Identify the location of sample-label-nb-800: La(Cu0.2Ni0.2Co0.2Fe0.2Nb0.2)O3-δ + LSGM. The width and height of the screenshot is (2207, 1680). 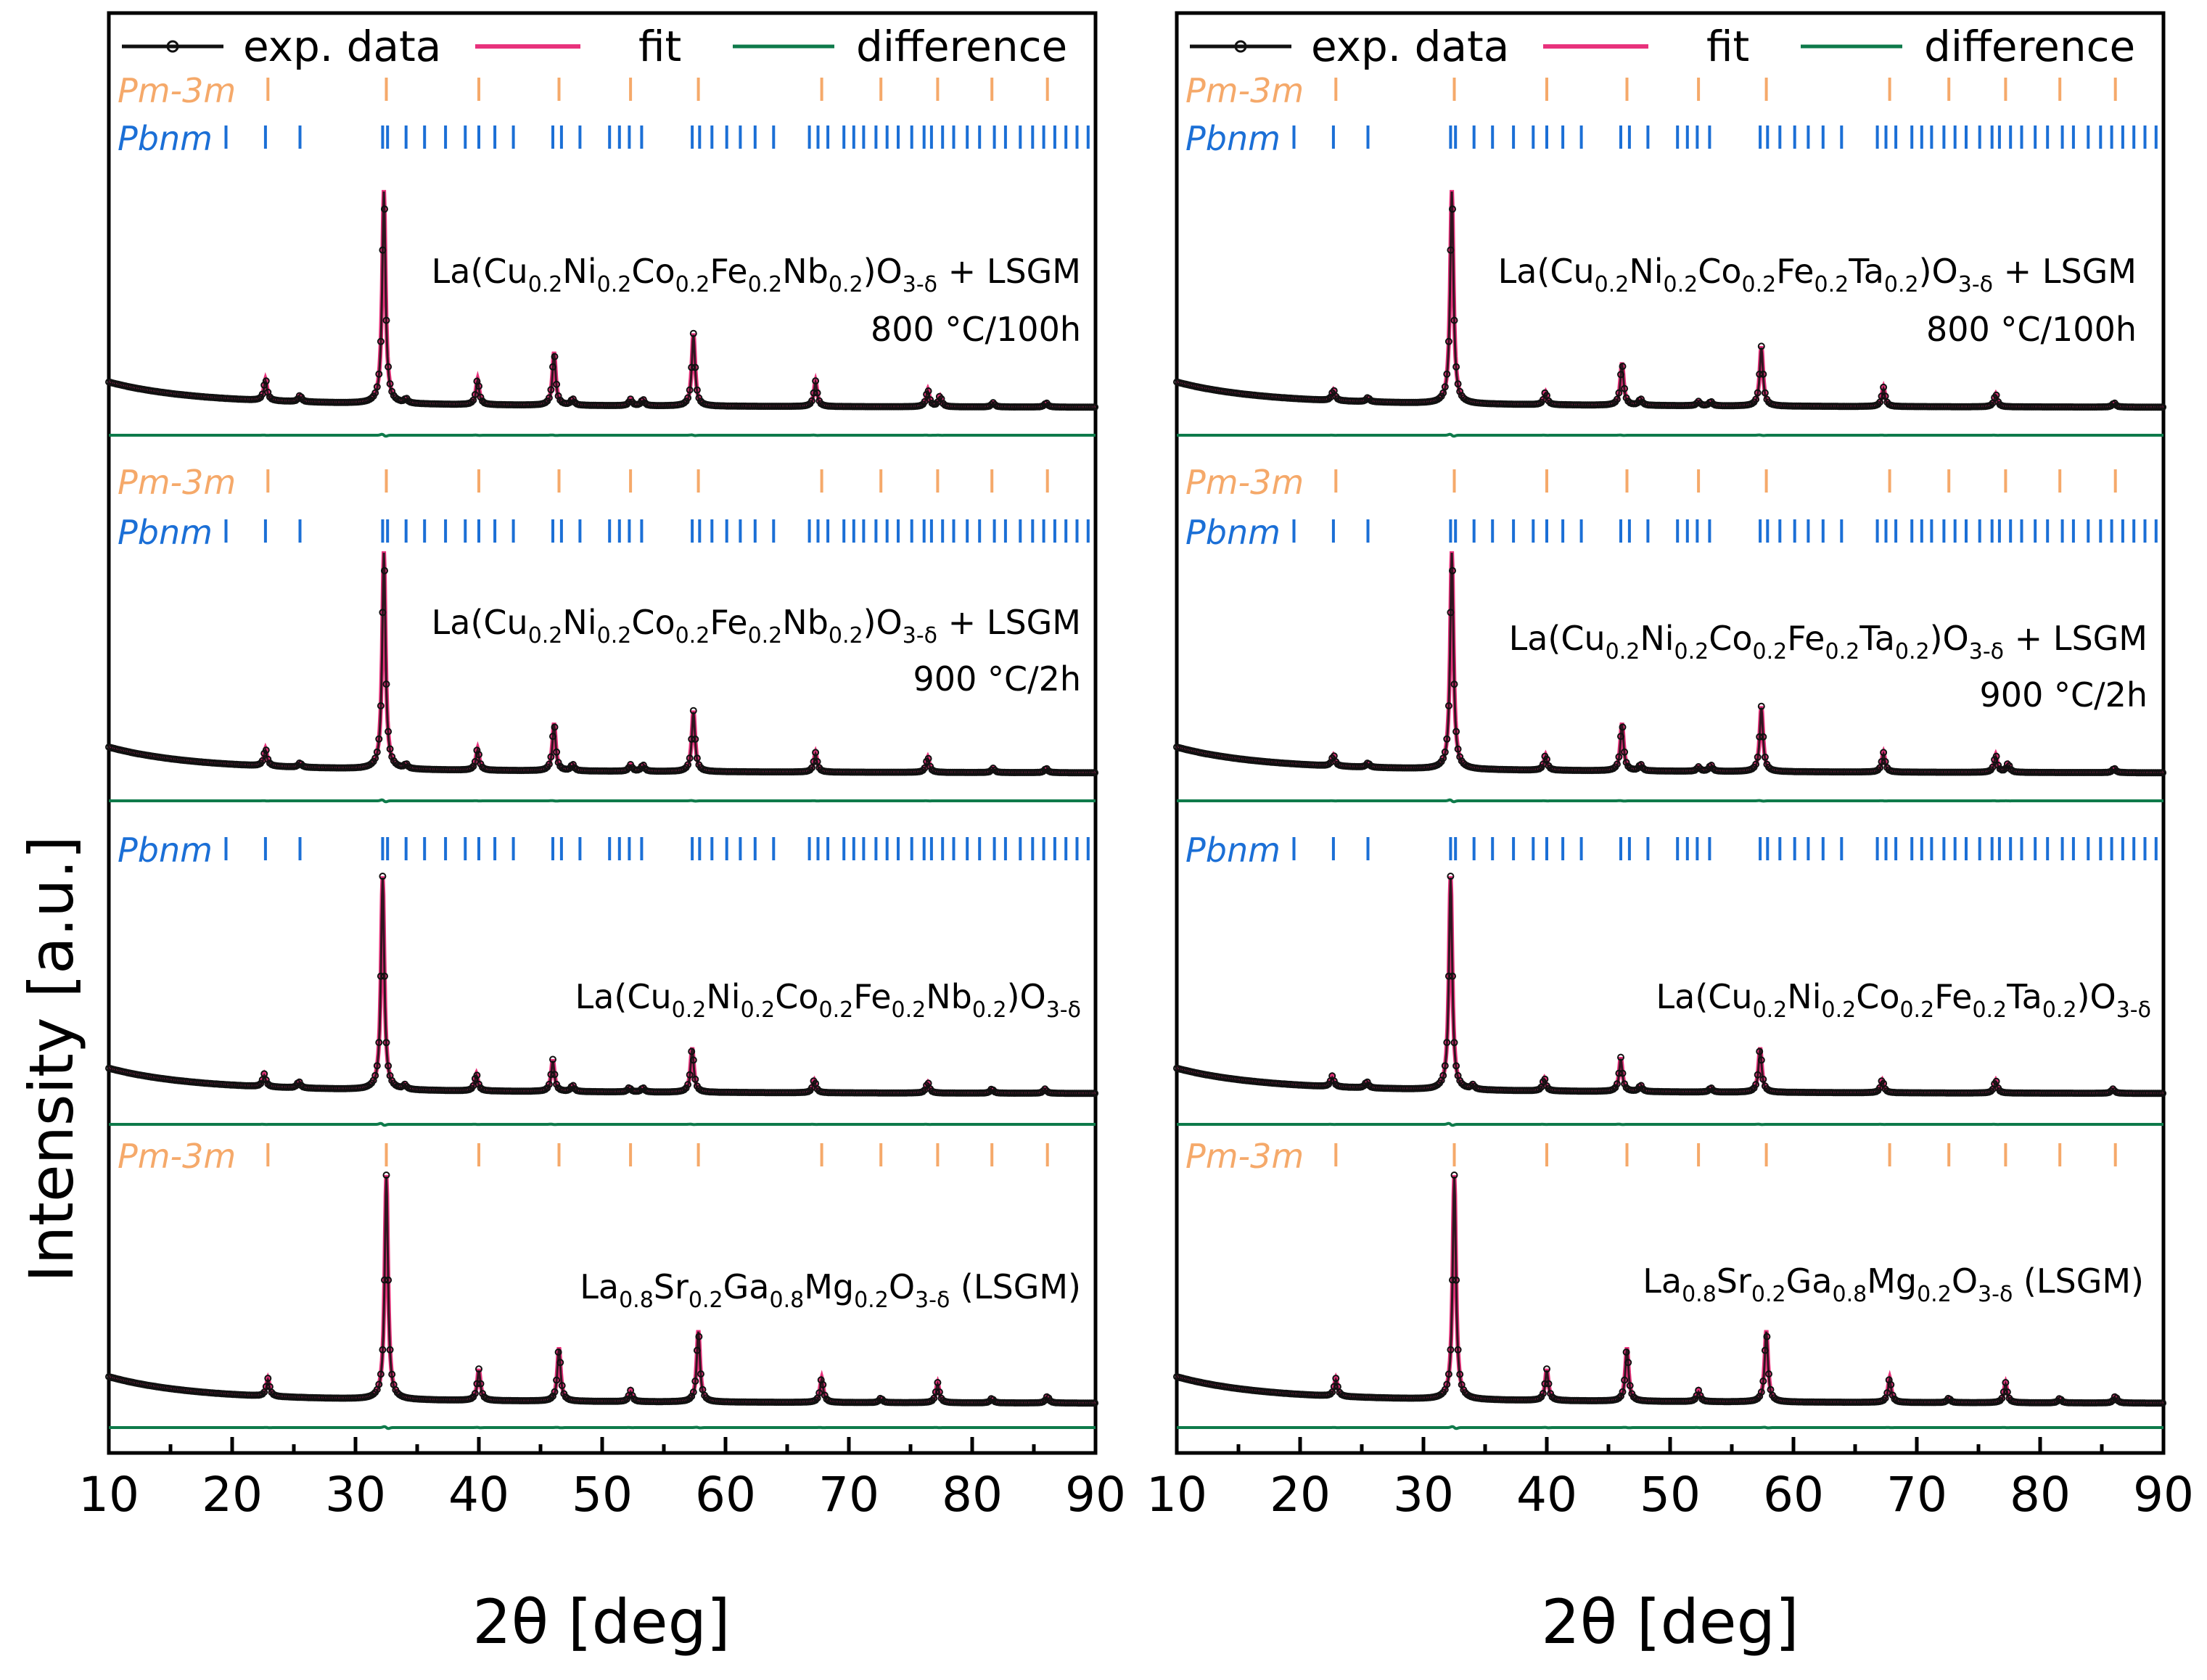
(756, 274).